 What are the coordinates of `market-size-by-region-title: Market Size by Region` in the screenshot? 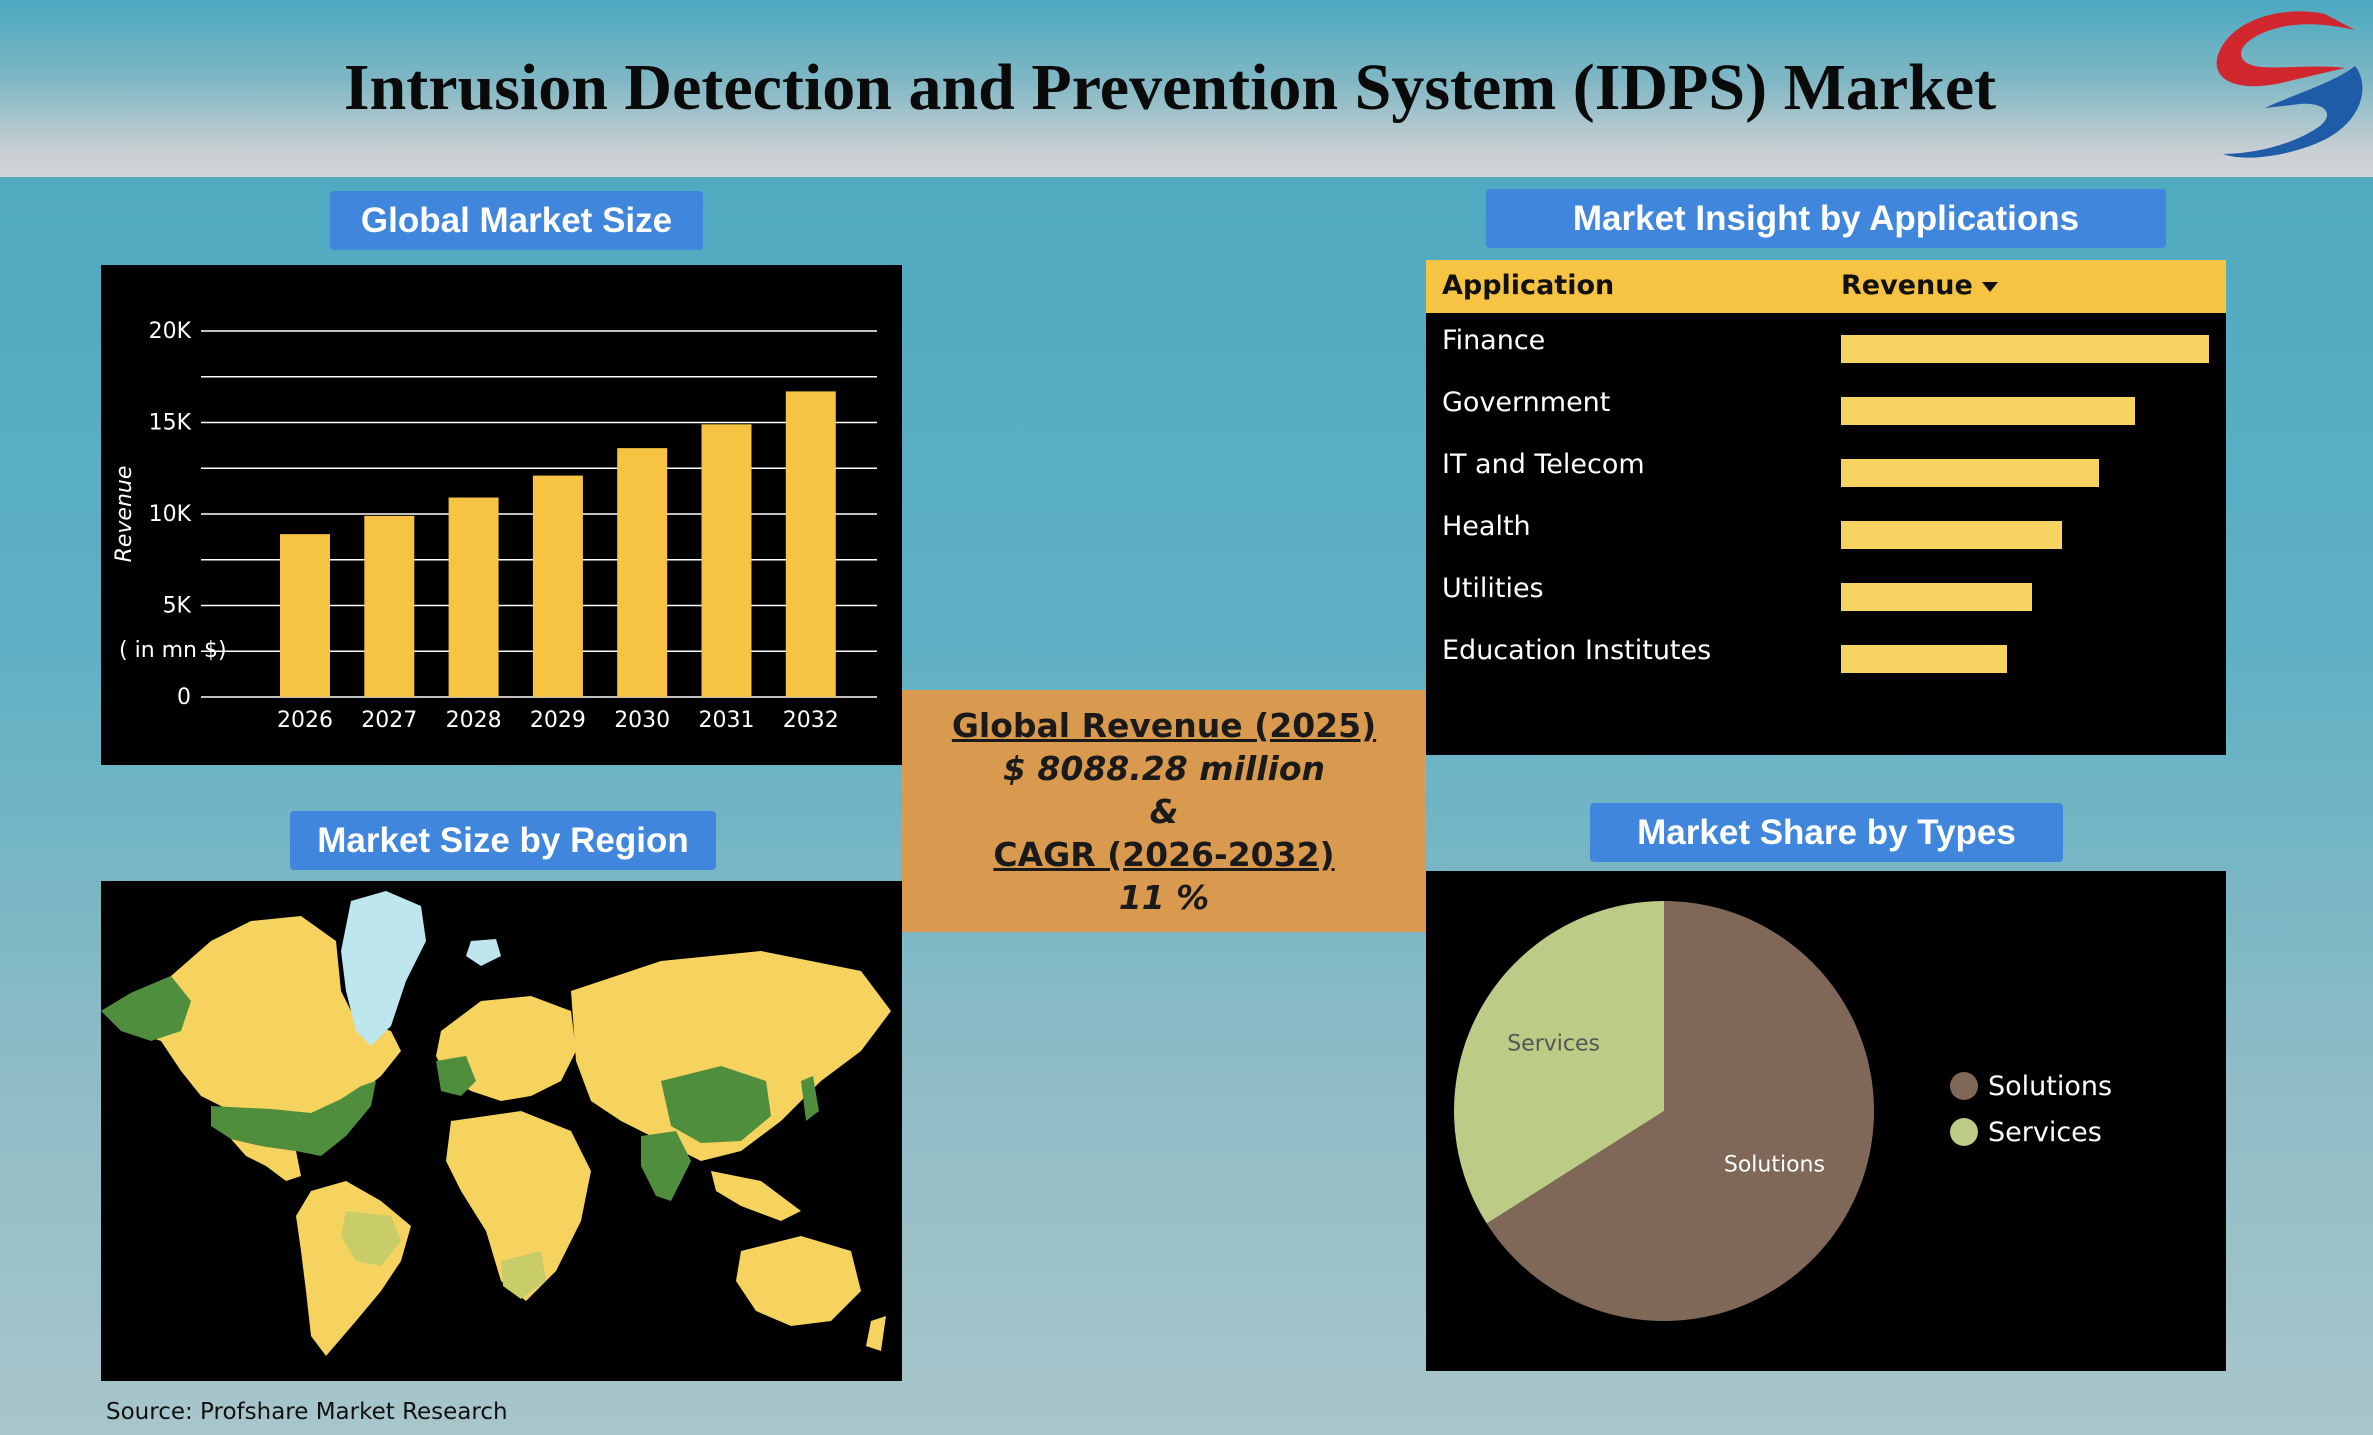 It's located at (503, 840).